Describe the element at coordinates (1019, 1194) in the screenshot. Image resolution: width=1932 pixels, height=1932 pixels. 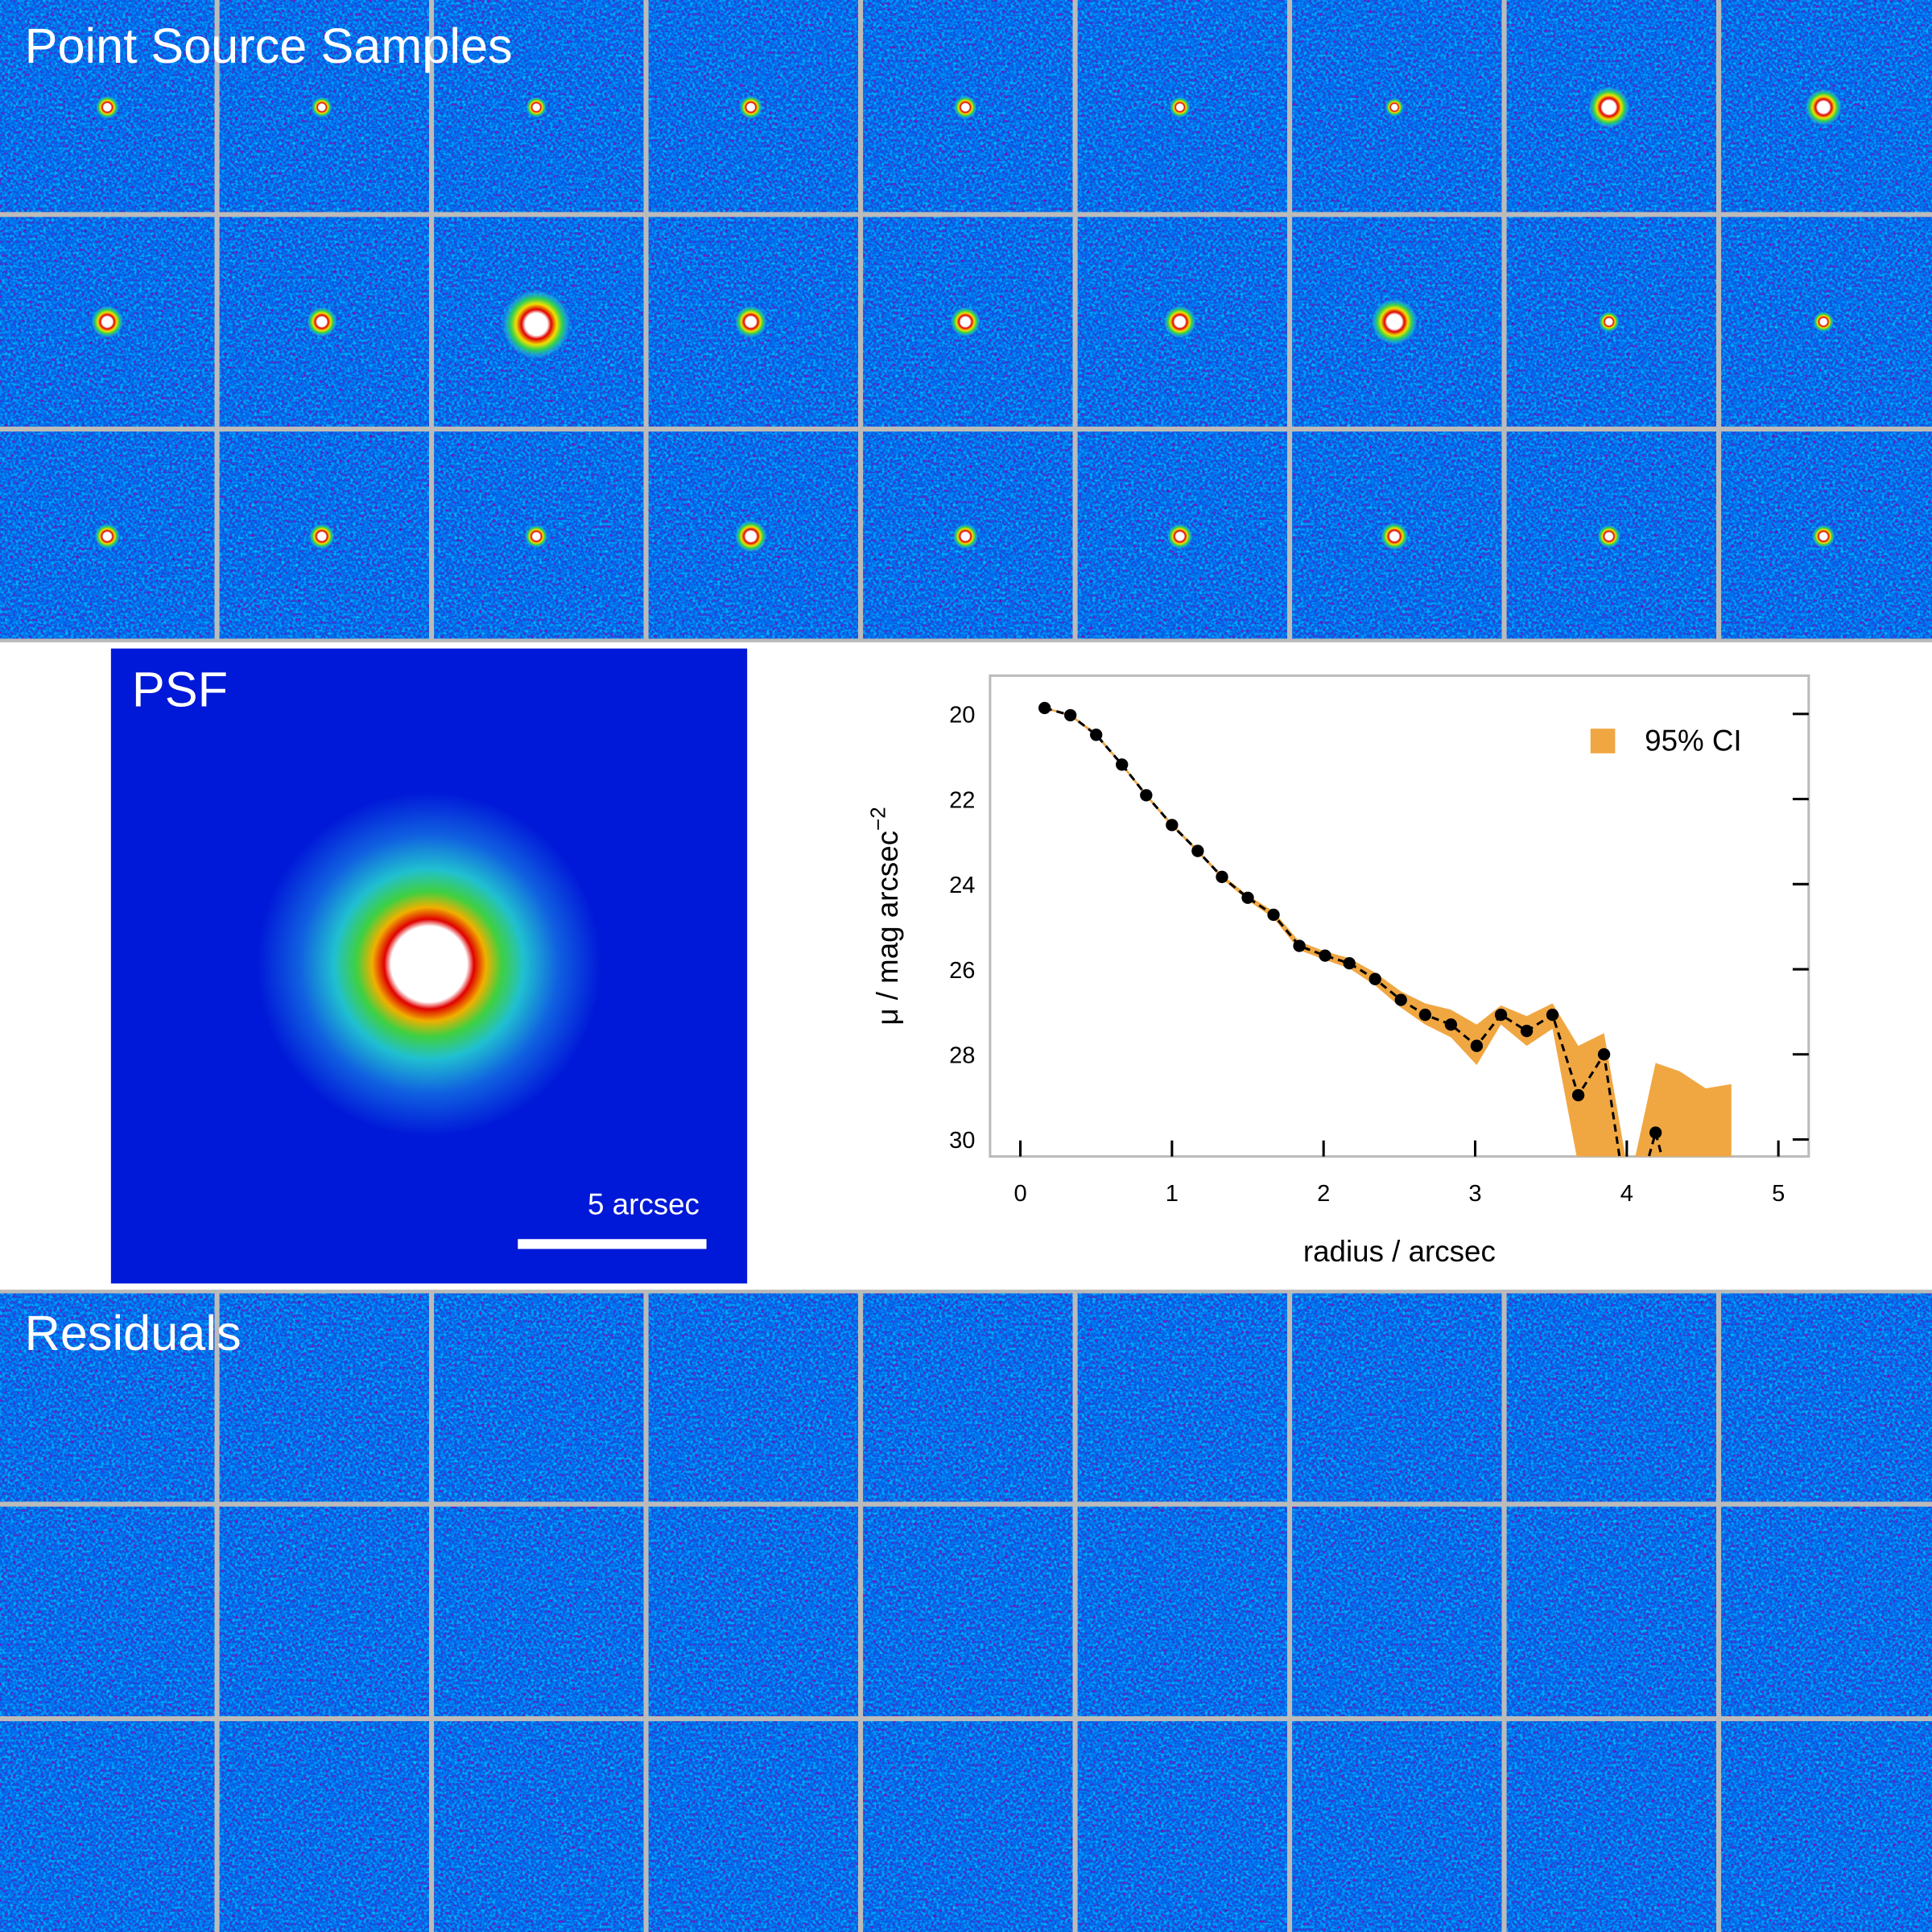
I see `x-tick-label: 0` at that location.